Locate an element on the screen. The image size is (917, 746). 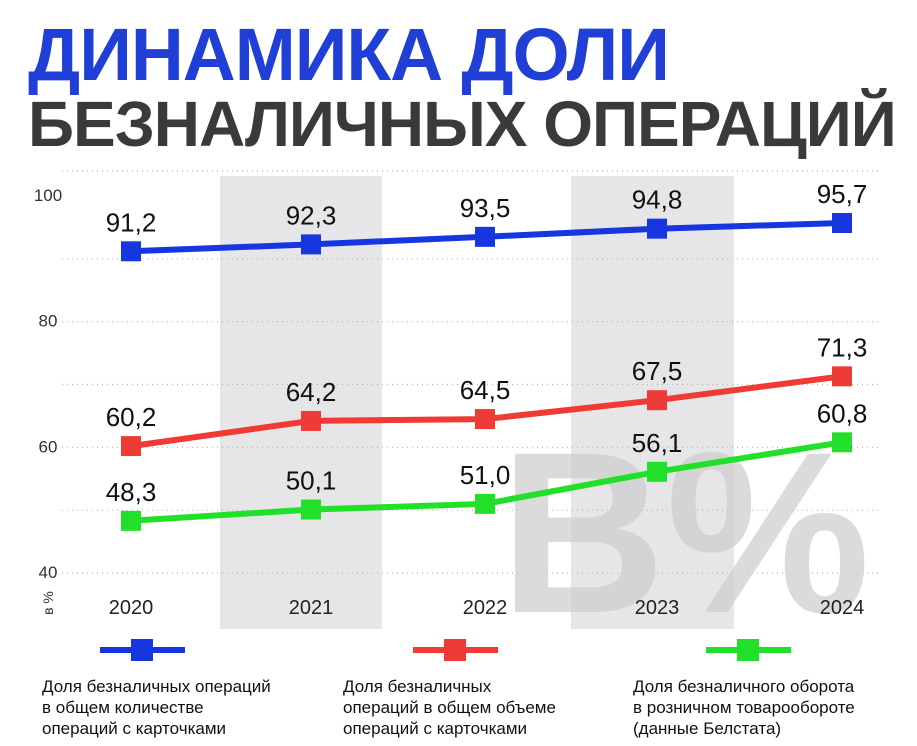
data-label-card-count-2022: 93,5 is located at coordinates (485, 208).